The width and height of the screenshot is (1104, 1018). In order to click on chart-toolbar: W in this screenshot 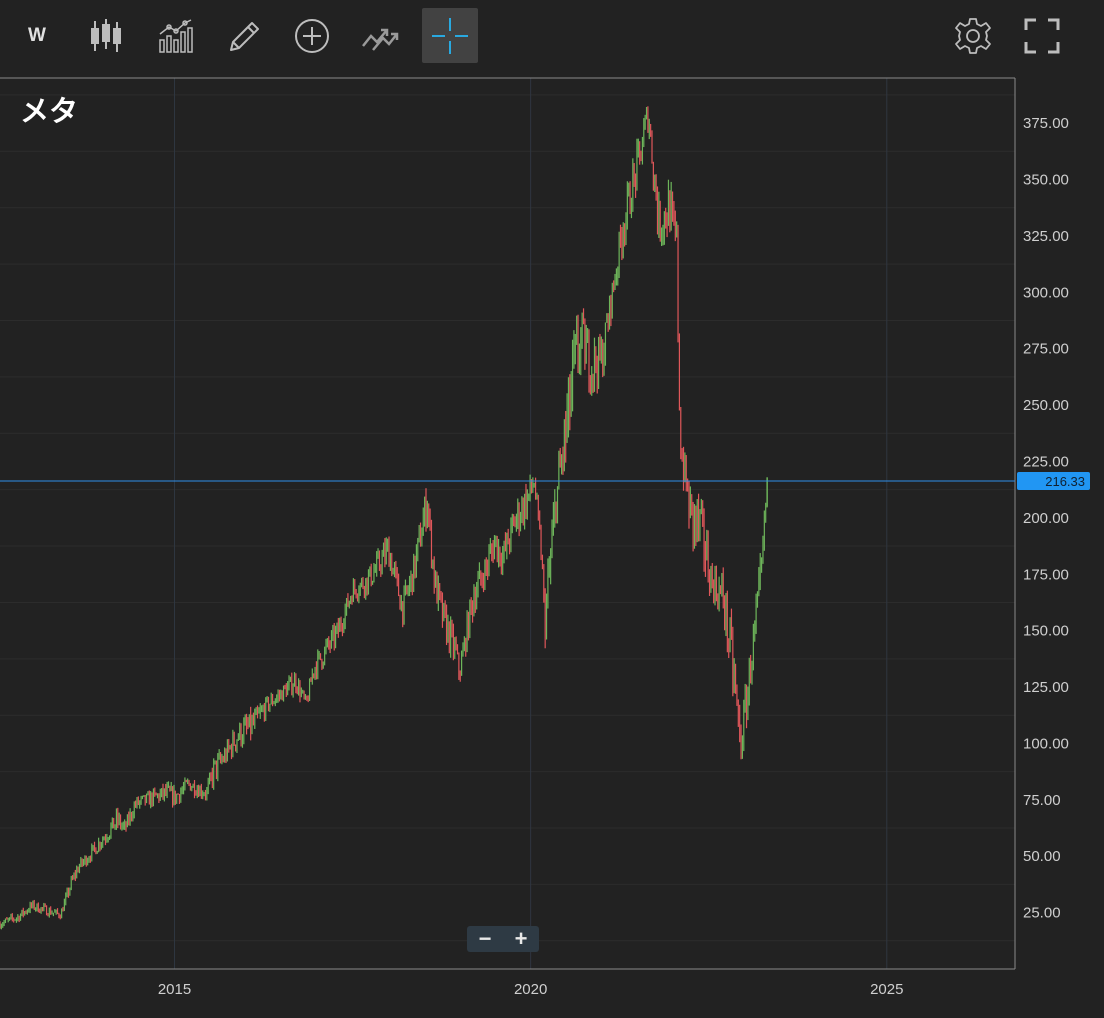, I will do `click(552, 38)`.